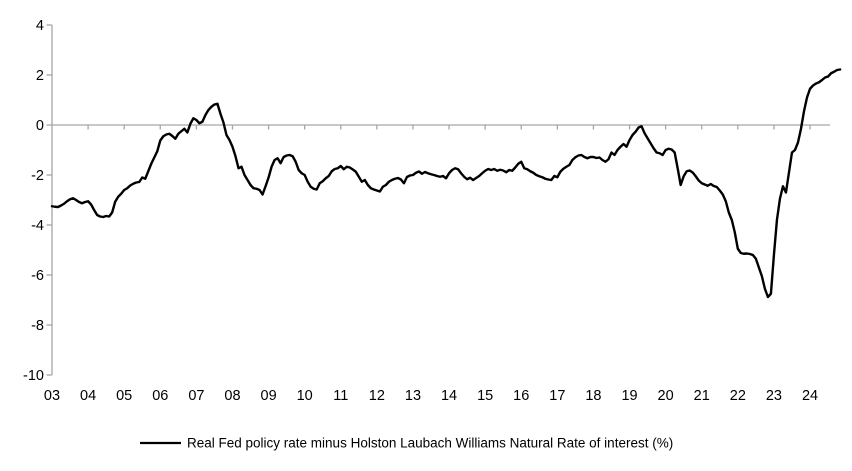  I want to click on x-tick-label: 21, so click(702, 396).